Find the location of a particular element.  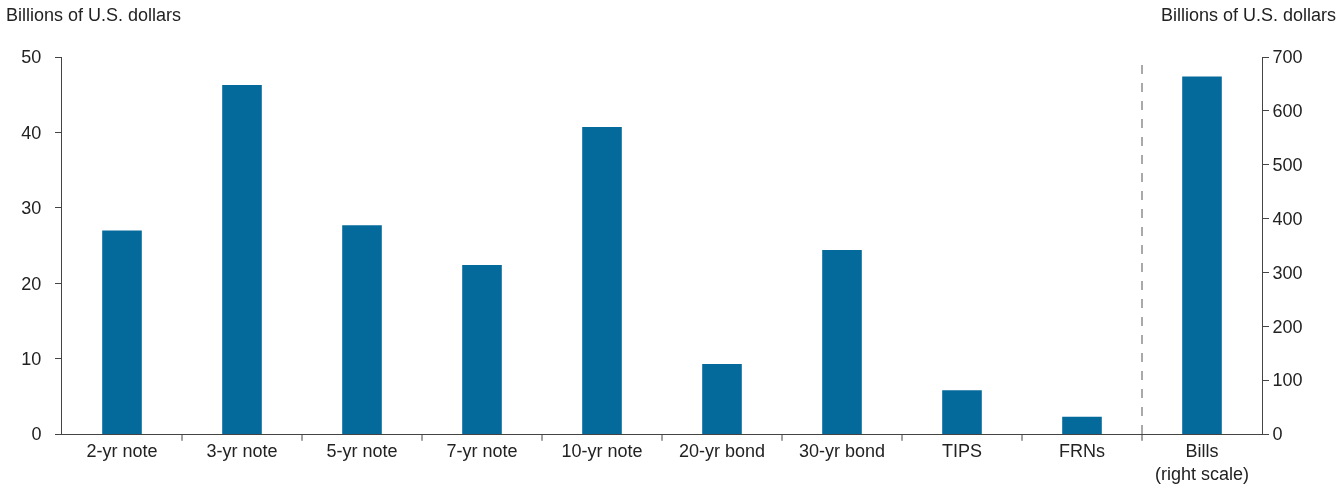

y2-tick-label: 400 is located at coordinates (1287, 218).